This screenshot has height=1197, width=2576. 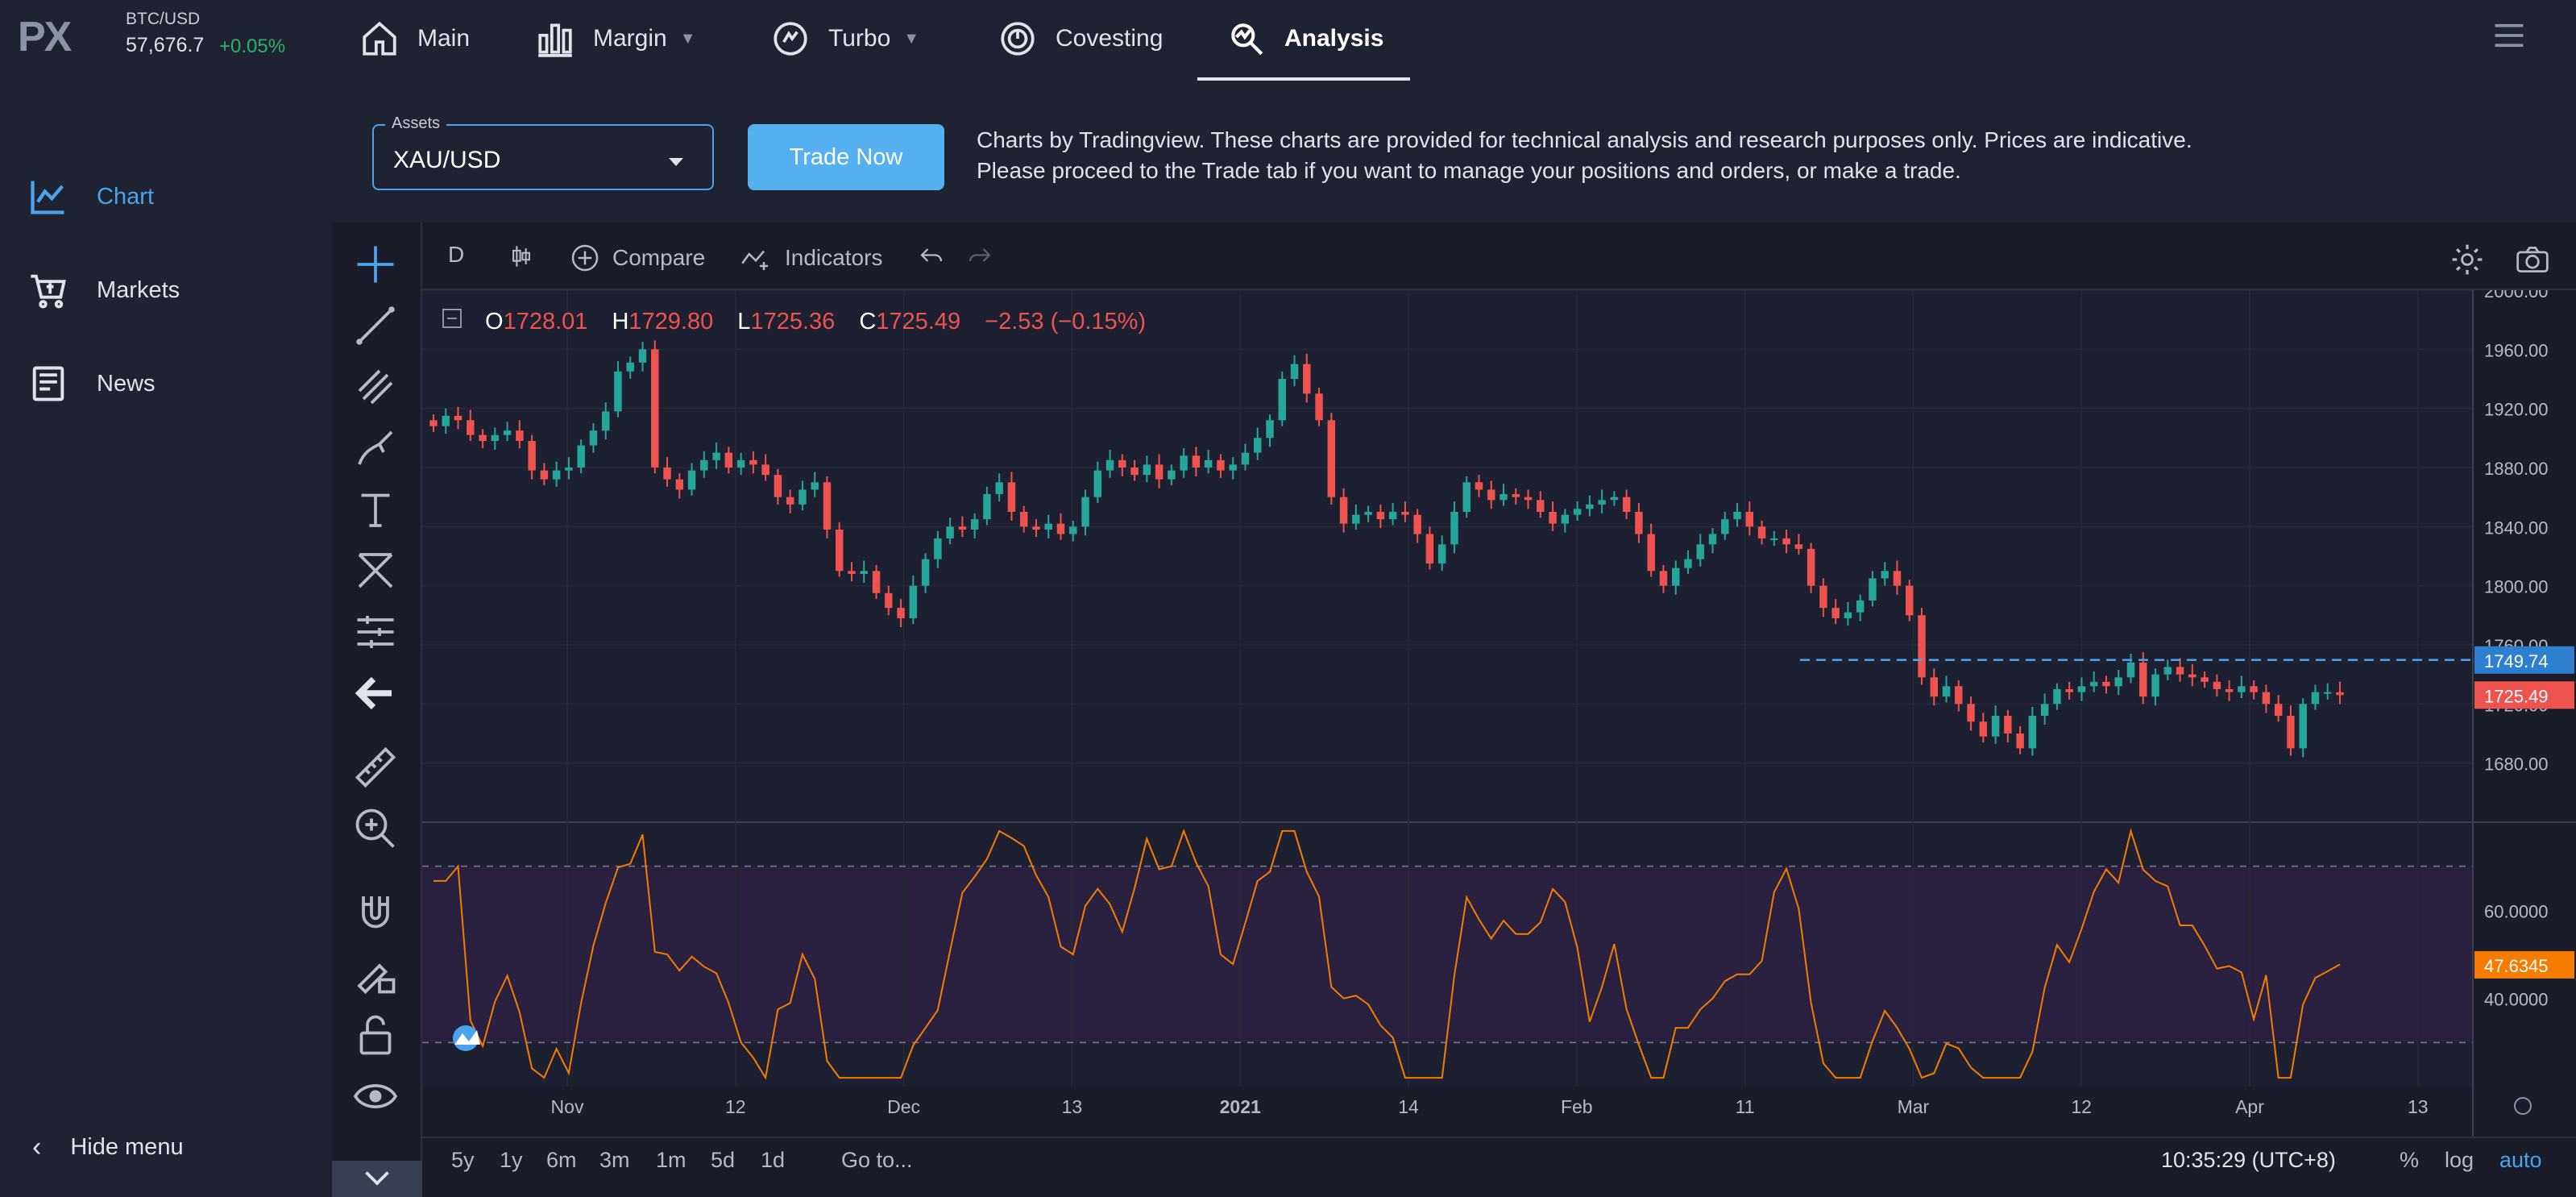 I want to click on range-1m: 1m, so click(x=671, y=1160).